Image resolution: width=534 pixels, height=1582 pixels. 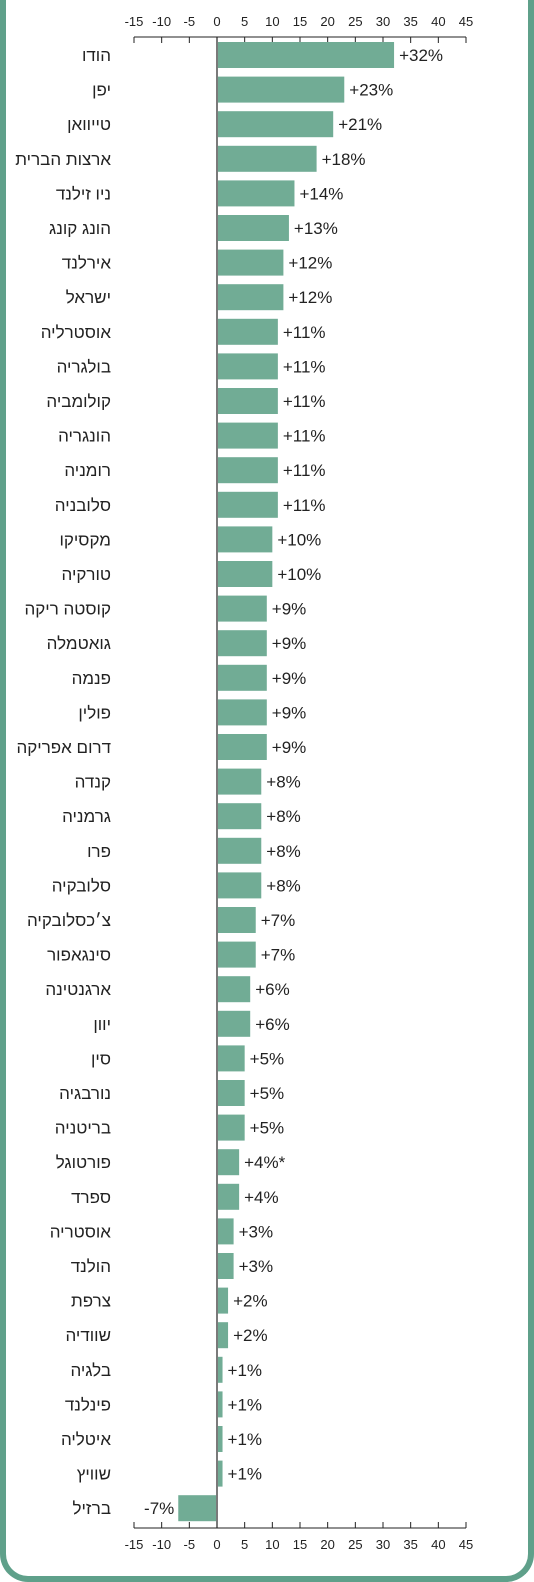 I want to click on category-label: נורבגיה, so click(x=85, y=1093).